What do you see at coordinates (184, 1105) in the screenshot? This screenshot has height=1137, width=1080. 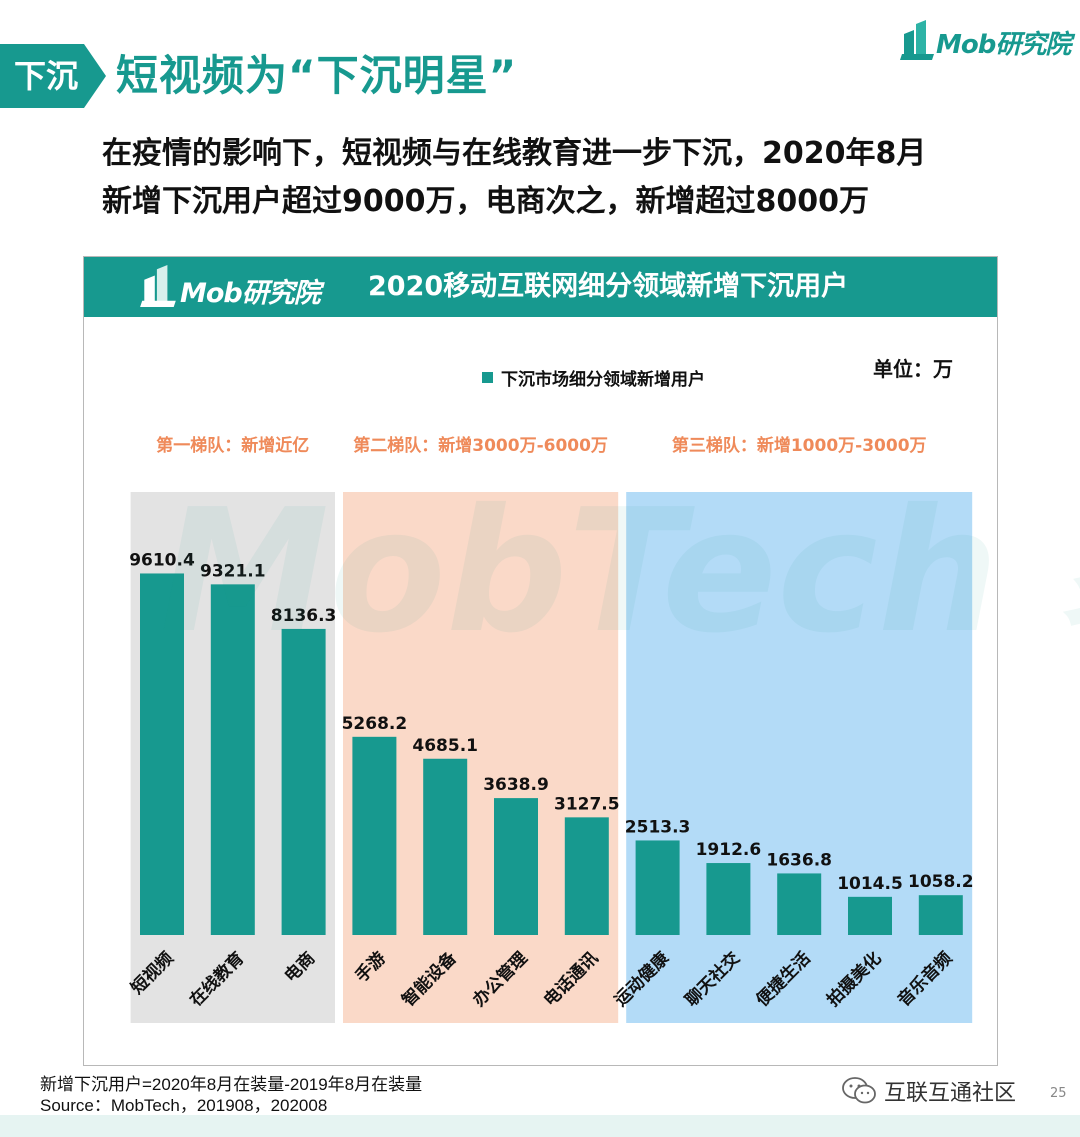 I see `footnote-source: Source：MobTech，201908，202008` at bounding box center [184, 1105].